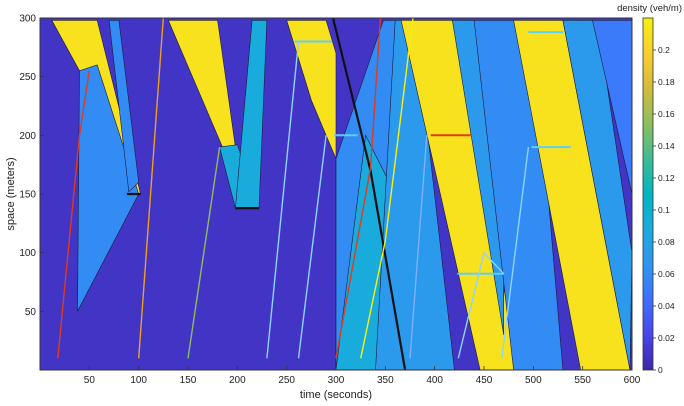  I want to click on x-axis-label: time (seconds), so click(336, 395).